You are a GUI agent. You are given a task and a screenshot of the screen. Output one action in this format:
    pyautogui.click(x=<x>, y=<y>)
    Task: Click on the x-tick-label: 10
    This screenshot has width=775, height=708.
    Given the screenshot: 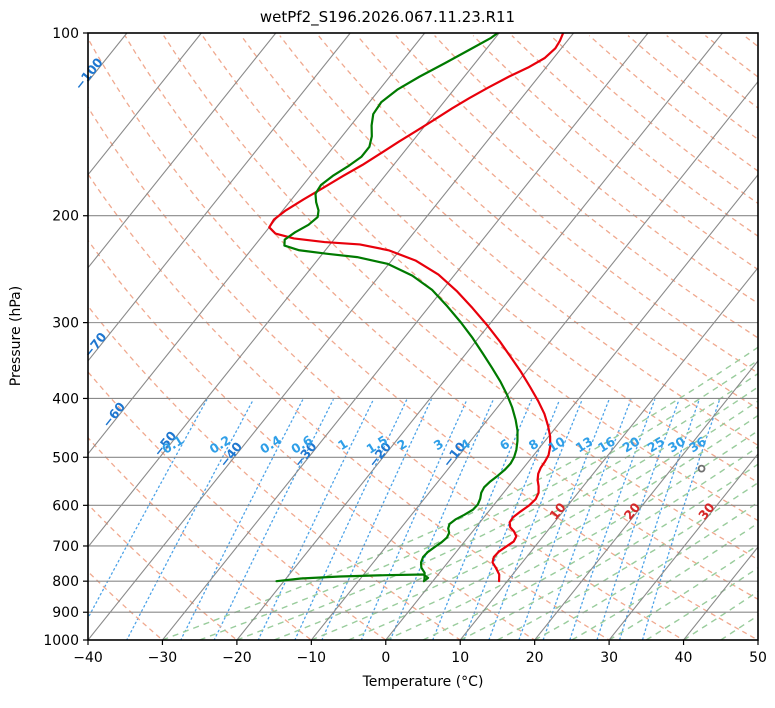 What is the action you would take?
    pyautogui.click(x=460, y=658)
    